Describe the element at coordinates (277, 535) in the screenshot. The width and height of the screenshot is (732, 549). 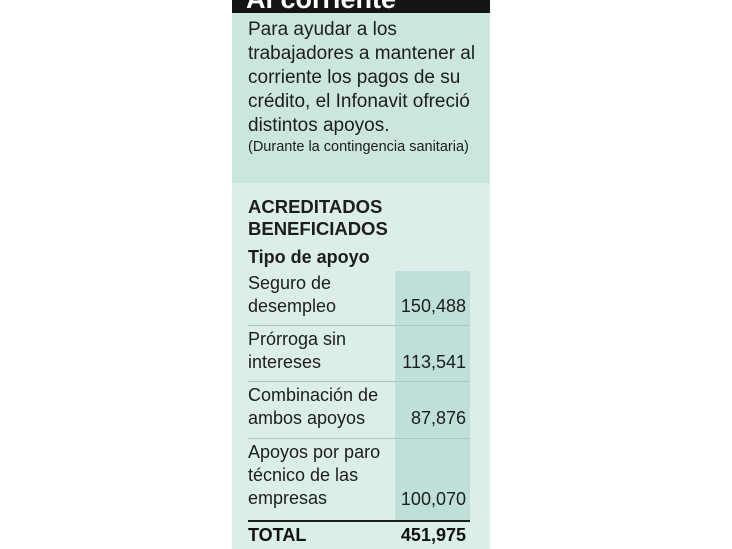
I see `total-label: TOTAL` at that location.